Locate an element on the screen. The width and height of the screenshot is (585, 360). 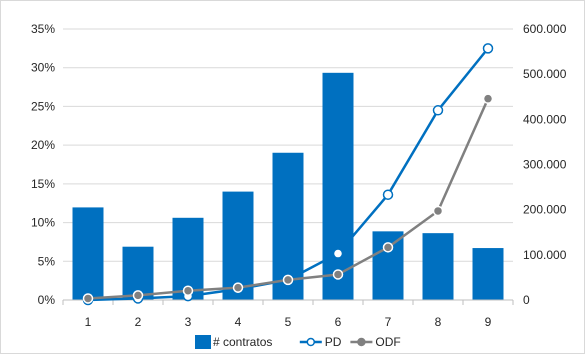
legend-label: PD is located at coordinates (333, 342).